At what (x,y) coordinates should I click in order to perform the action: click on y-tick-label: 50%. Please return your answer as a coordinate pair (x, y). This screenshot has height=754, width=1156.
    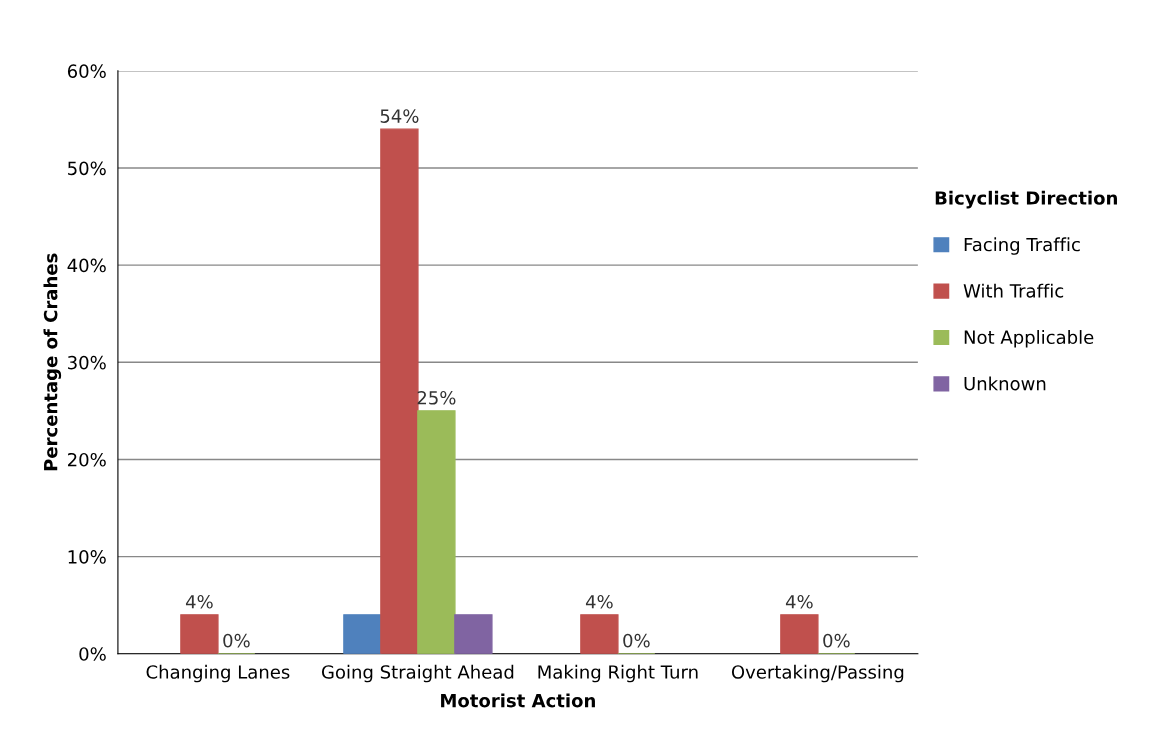
    Looking at the image, I should click on (87, 168).